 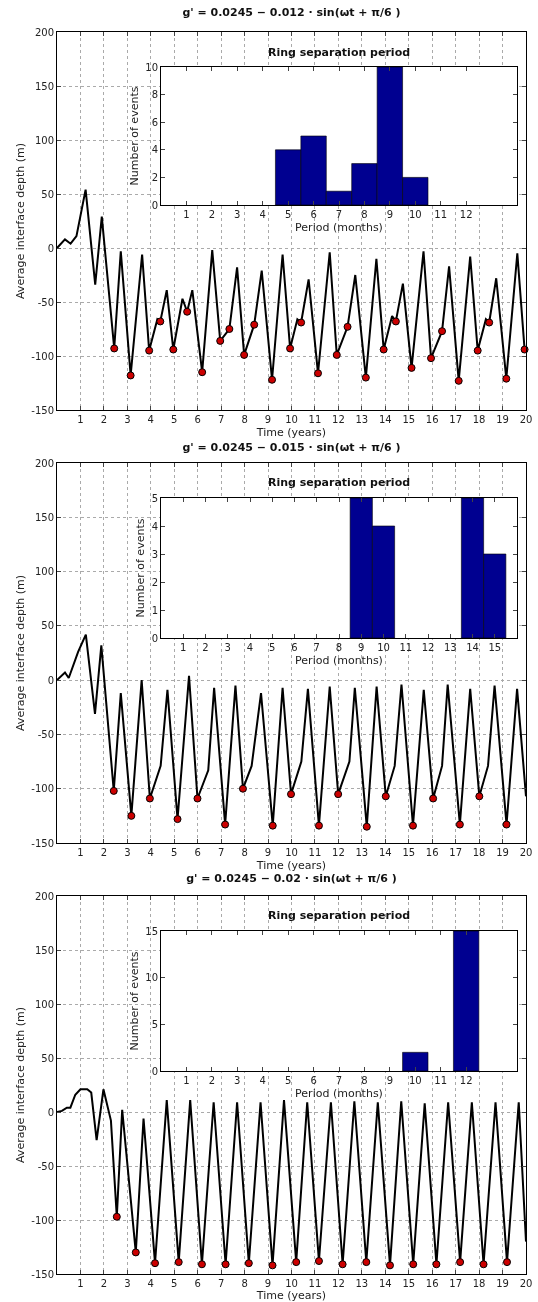 What do you see at coordinates (197, 1283) in the screenshot?
I see `x-tick-label: 6` at bounding box center [197, 1283].